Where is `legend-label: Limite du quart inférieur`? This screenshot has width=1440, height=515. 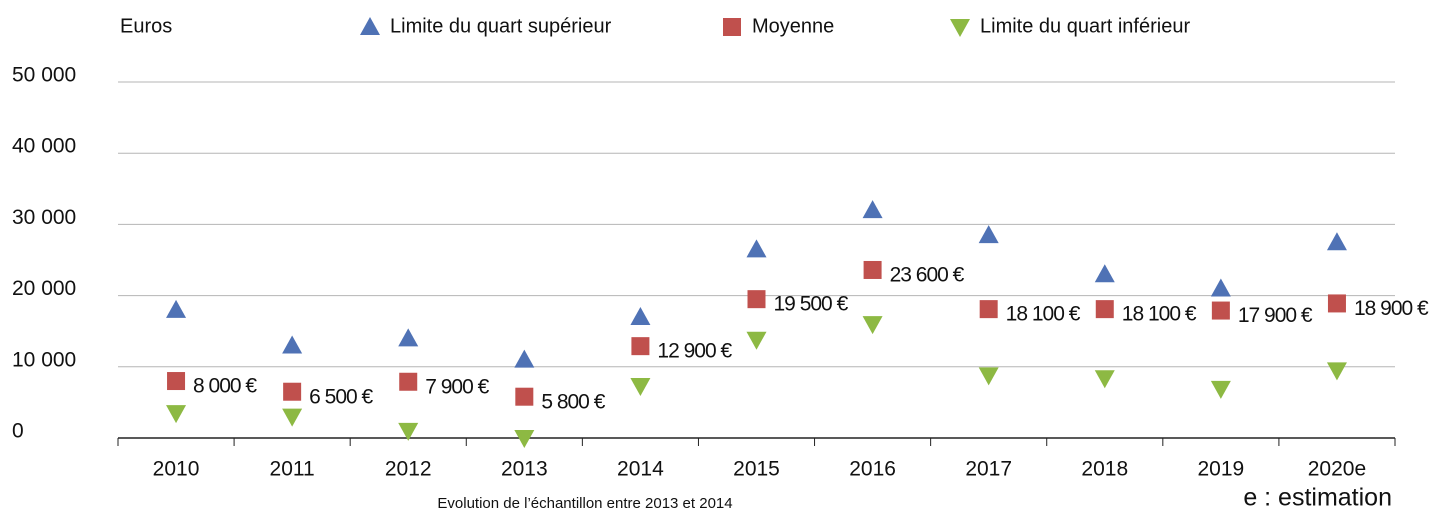 legend-label: Limite du quart inférieur is located at coordinates (1085, 26).